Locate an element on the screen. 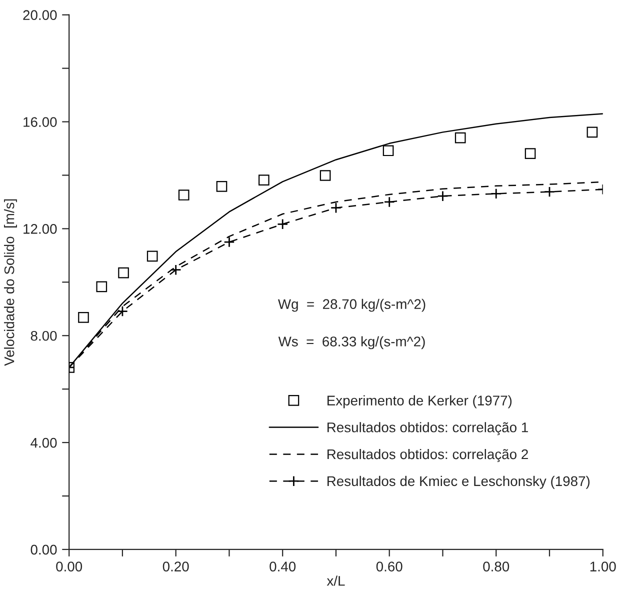 Image resolution: width=628 pixels, height=594 pixels. legend-label: Resultados obtidos: correlação 1 is located at coordinates (428, 429).